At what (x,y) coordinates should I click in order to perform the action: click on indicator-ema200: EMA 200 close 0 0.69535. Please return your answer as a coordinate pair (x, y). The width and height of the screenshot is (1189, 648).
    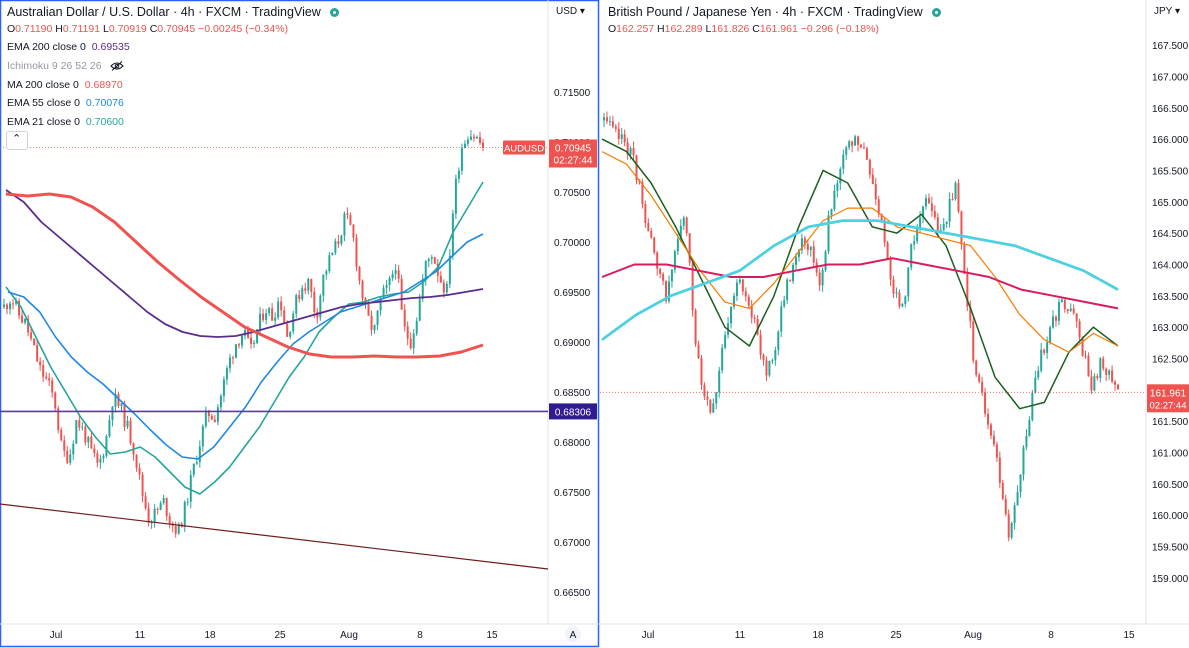
    Looking at the image, I should click on (68, 47).